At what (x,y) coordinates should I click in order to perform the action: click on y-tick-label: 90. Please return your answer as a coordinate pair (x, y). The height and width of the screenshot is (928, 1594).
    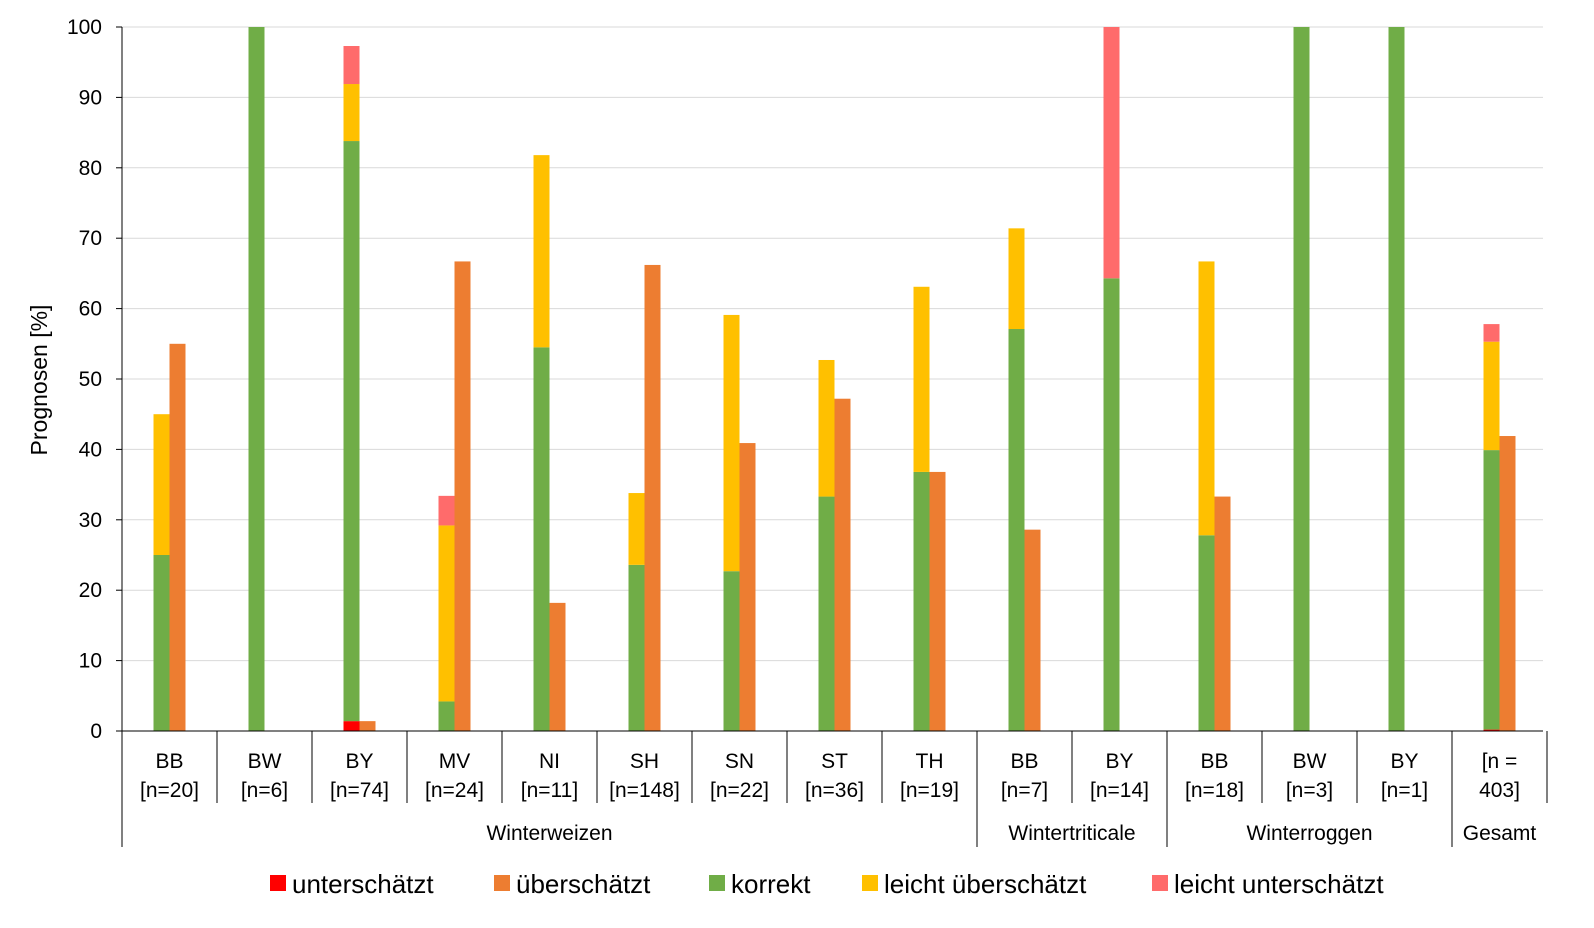
    Looking at the image, I should click on (90, 97).